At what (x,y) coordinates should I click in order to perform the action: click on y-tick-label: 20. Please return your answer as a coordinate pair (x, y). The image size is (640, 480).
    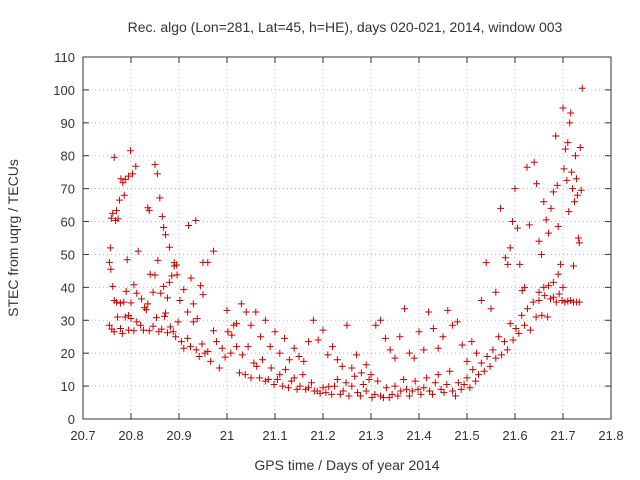
    Looking at the image, I should click on (68, 353).